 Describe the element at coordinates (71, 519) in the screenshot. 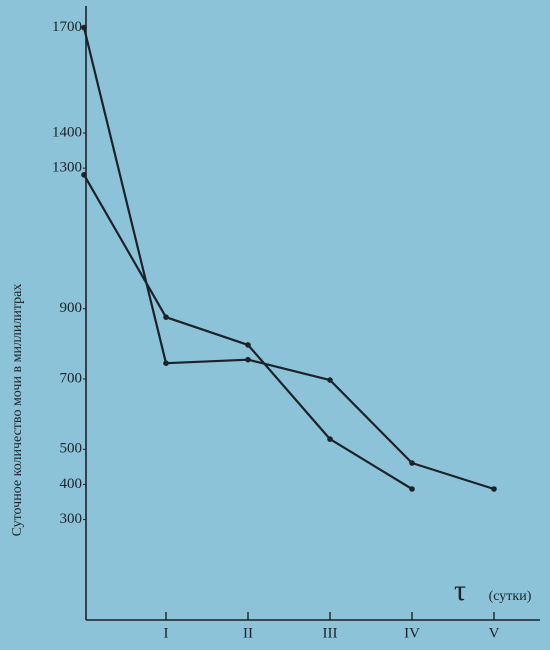

I see `y-tick-label: 300` at that location.